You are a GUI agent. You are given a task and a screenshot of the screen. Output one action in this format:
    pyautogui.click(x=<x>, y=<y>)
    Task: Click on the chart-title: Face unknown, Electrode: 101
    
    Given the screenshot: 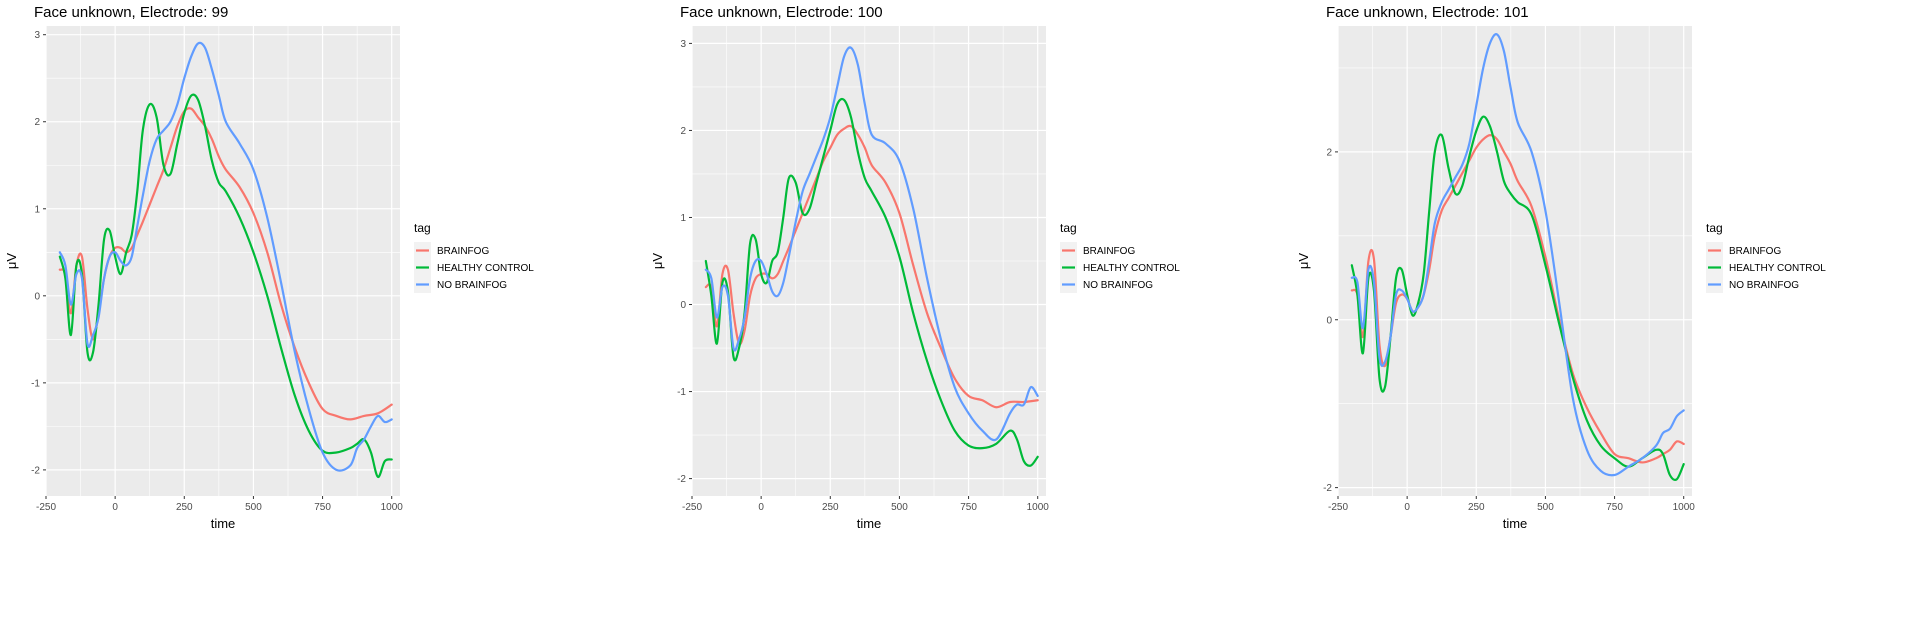 What is the action you would take?
    pyautogui.click(x=1427, y=12)
    